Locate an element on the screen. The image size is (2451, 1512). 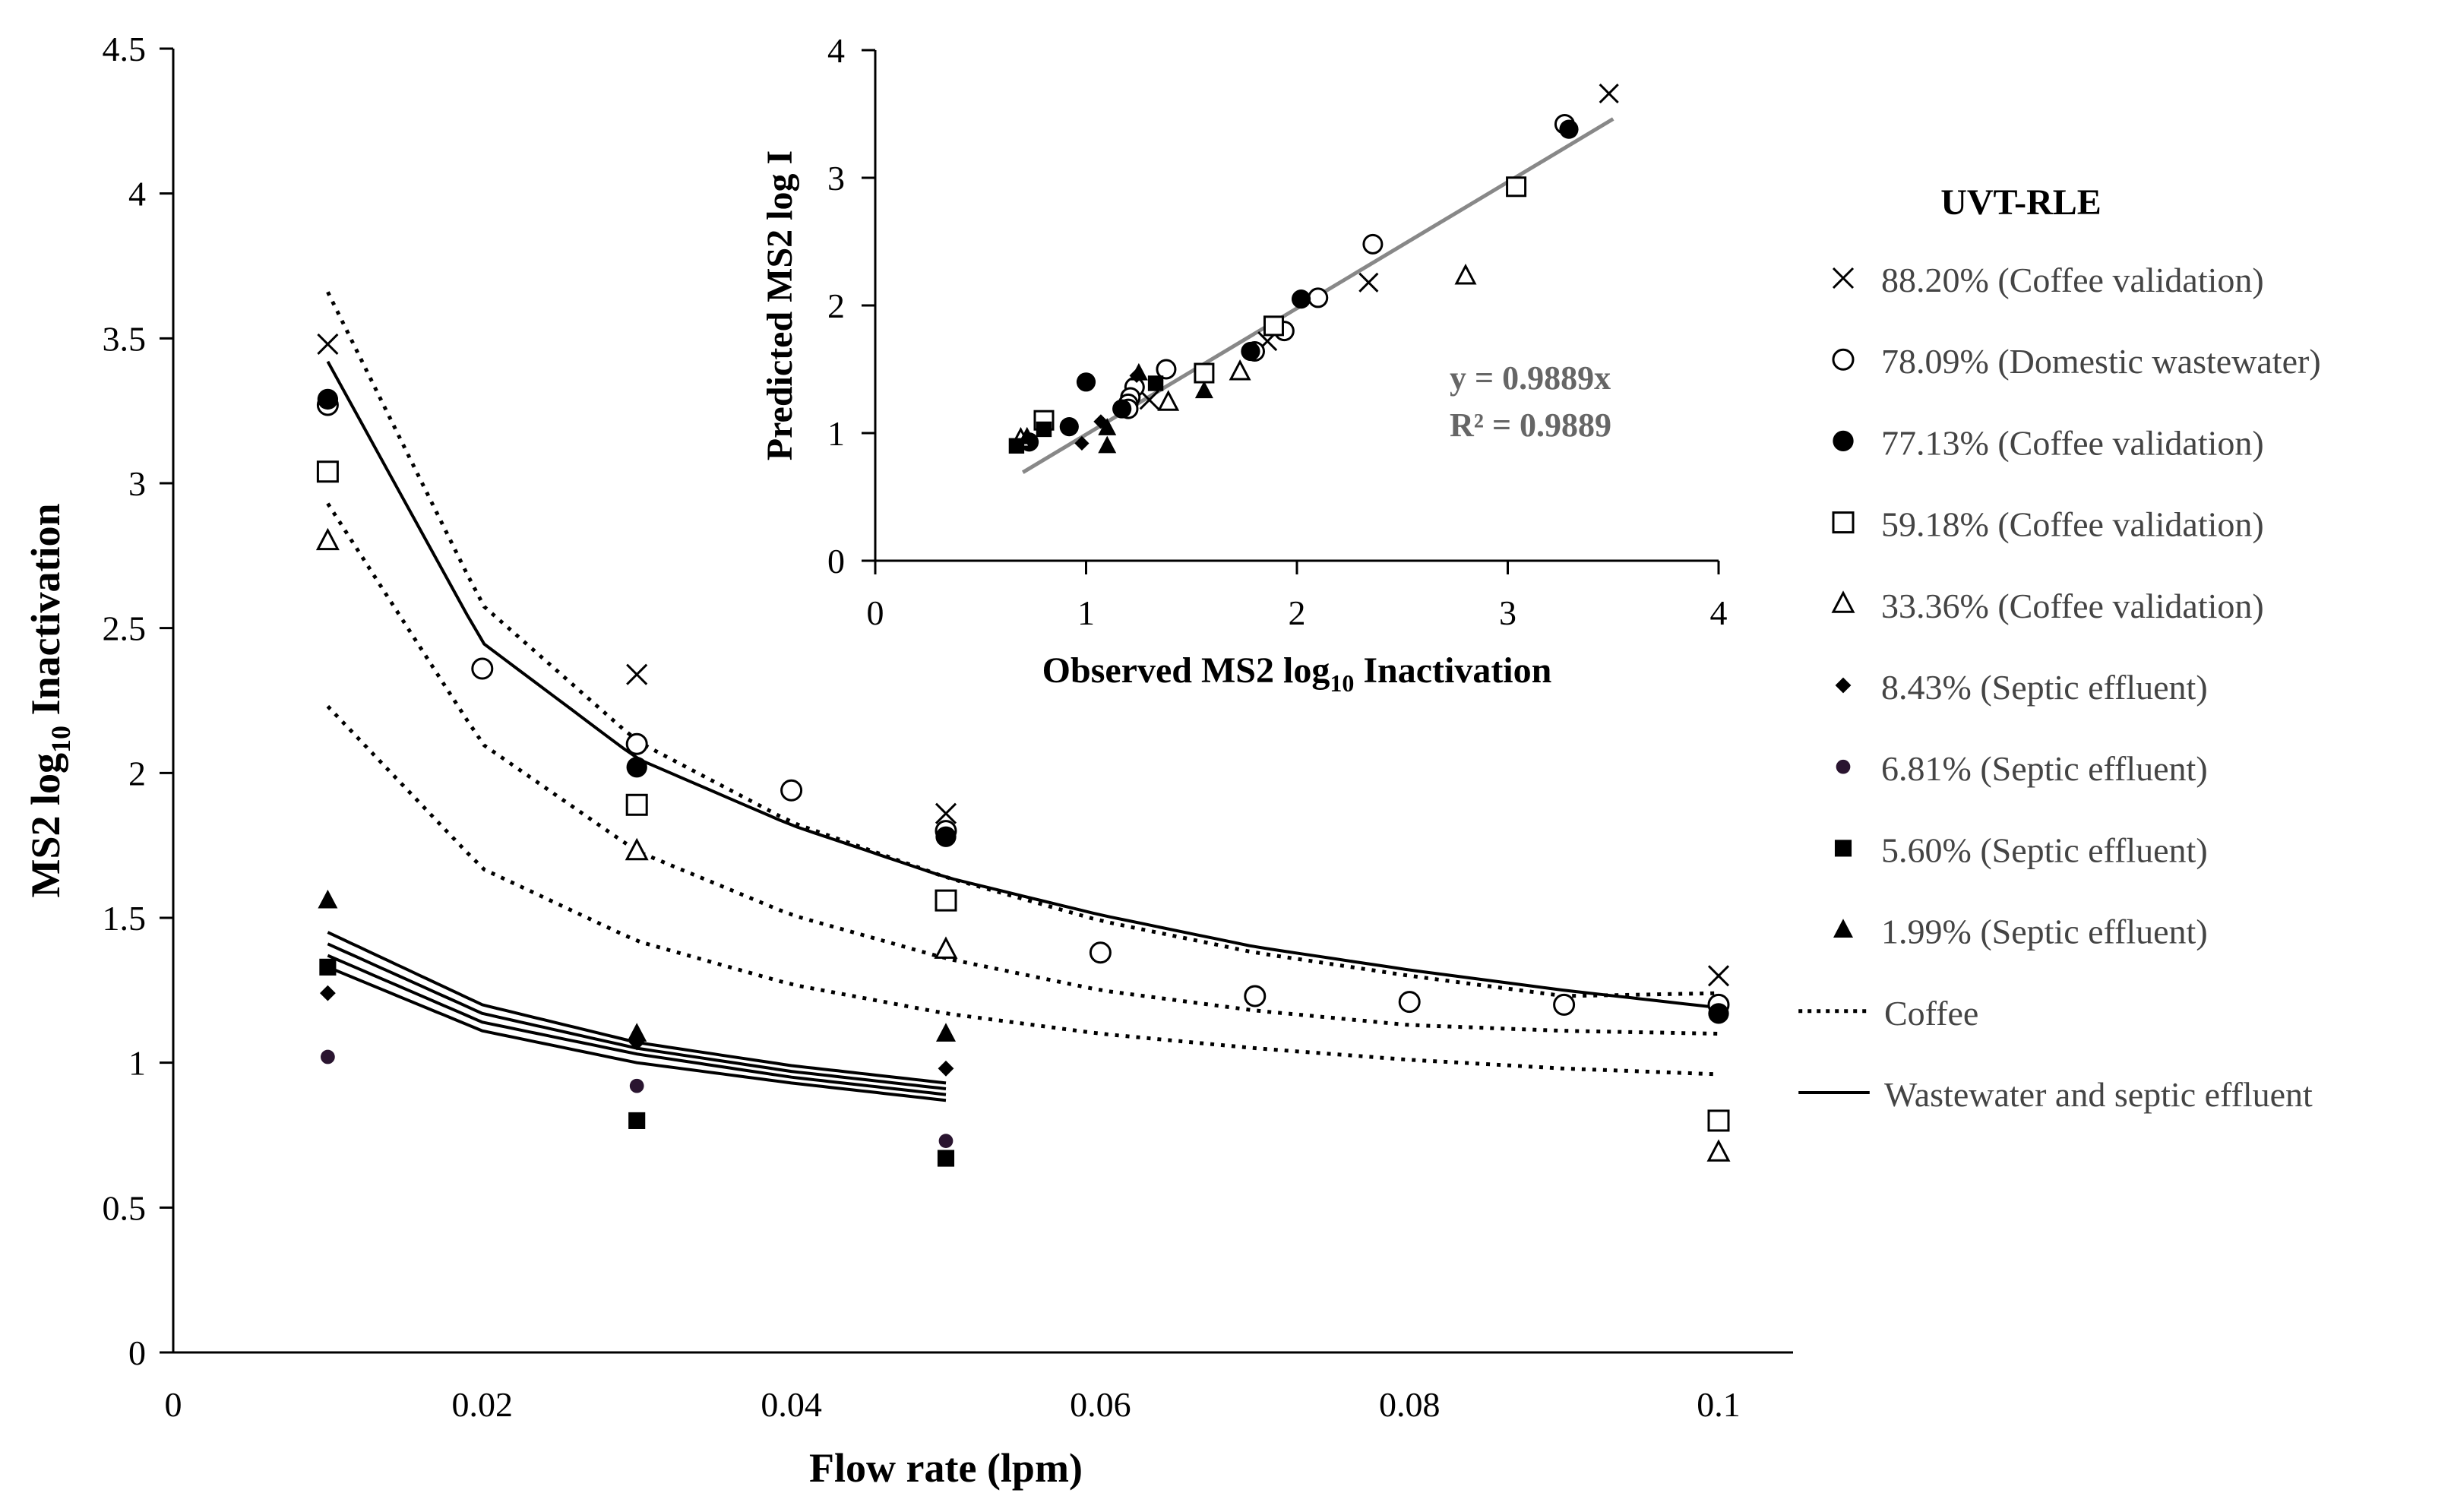
y-tick-label: 0.5 is located at coordinates (125, 1207).